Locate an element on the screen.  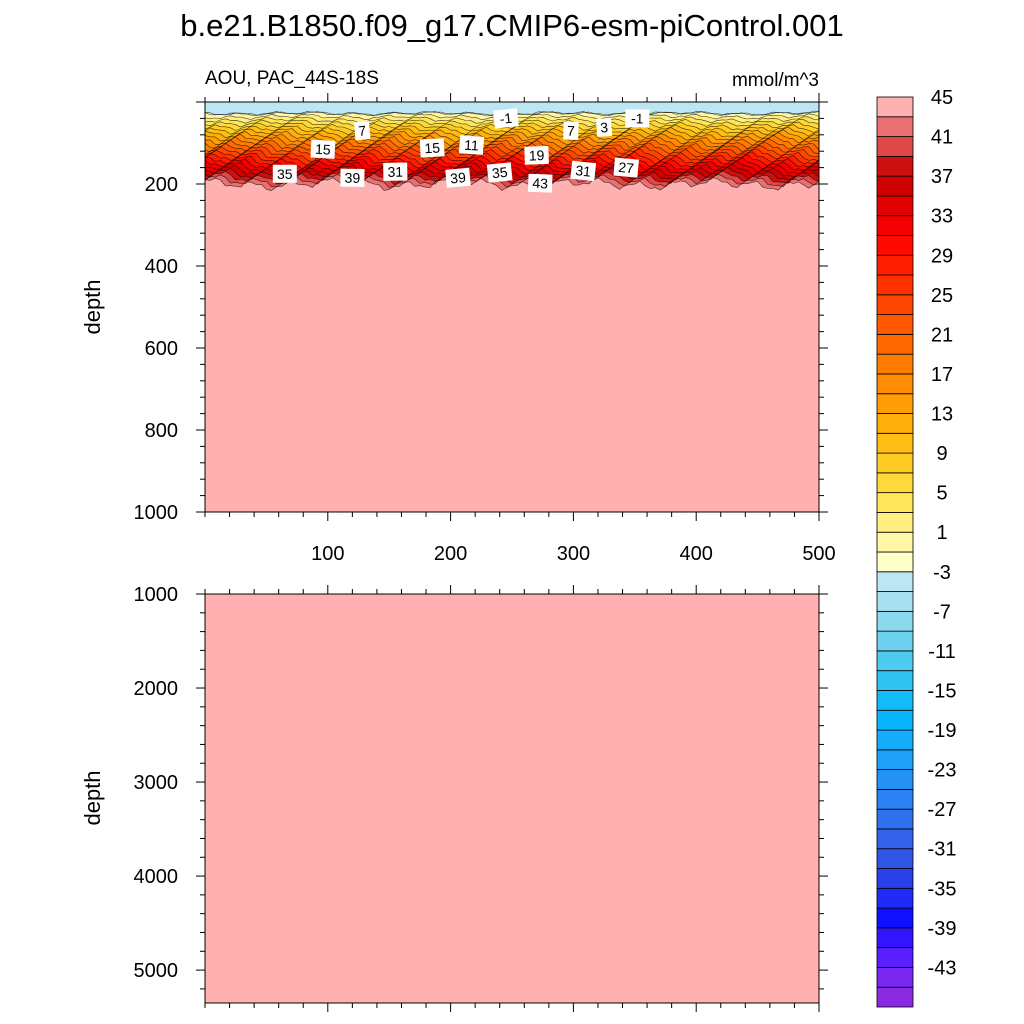
contour-label: 7 is located at coordinates (571, 130).